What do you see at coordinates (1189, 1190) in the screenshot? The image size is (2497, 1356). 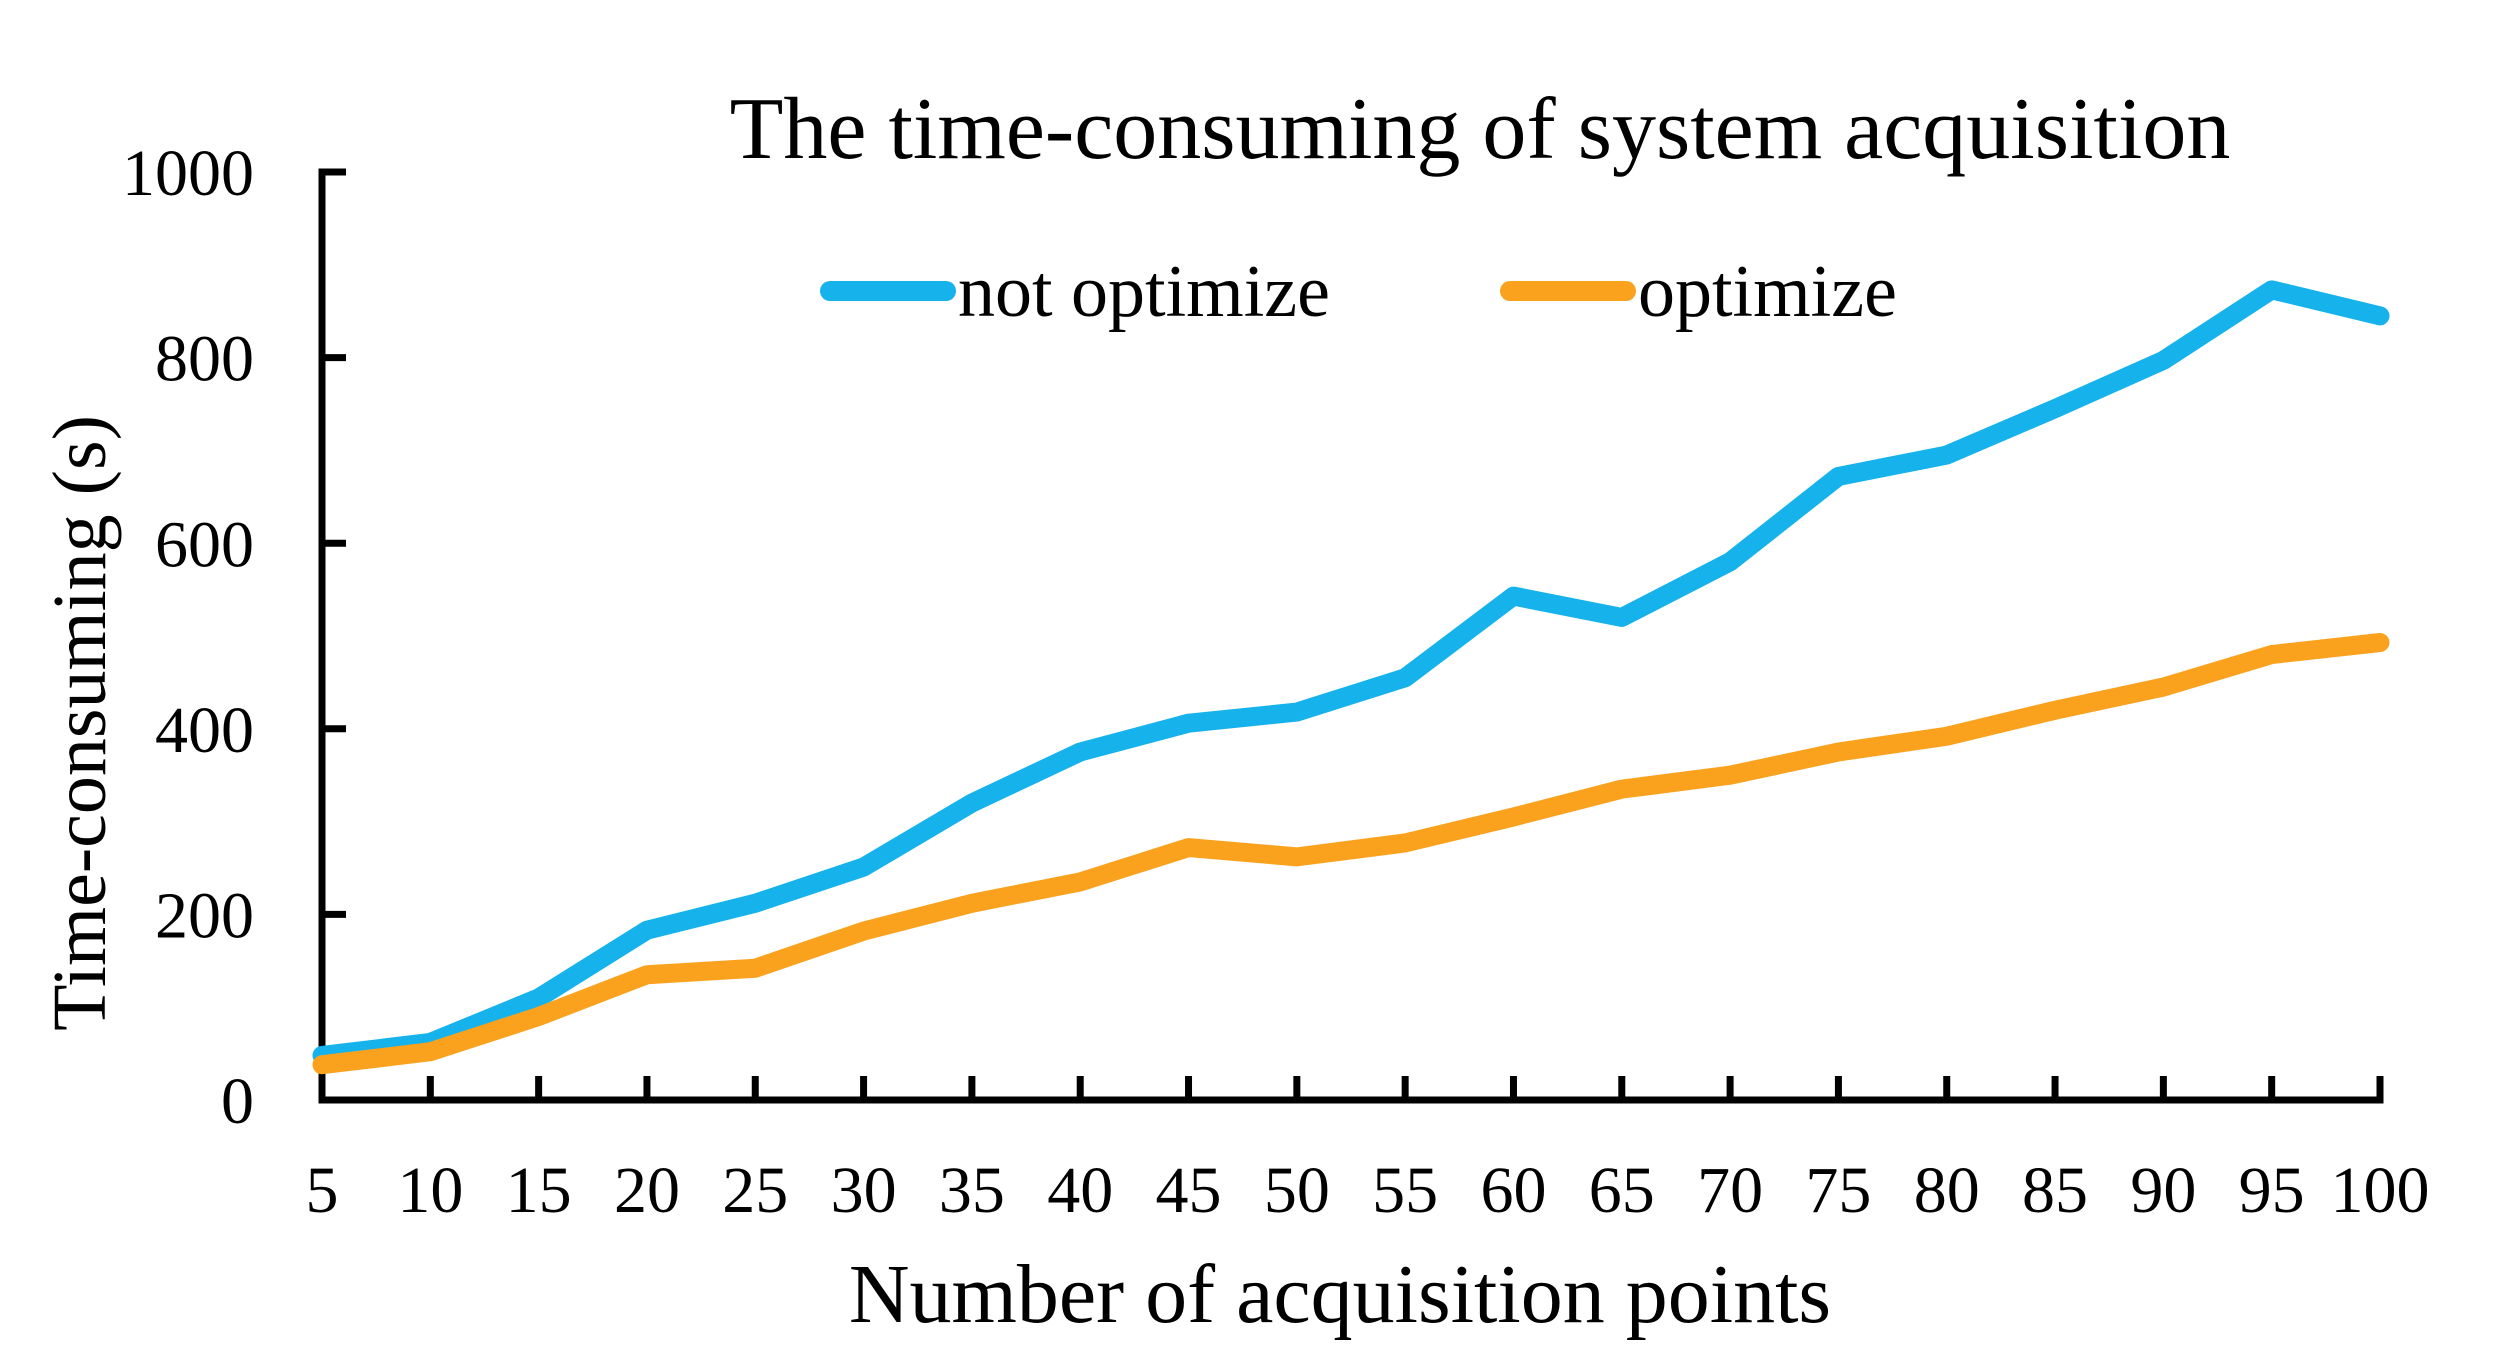 I see `x-tick-label-45: 45` at bounding box center [1189, 1190].